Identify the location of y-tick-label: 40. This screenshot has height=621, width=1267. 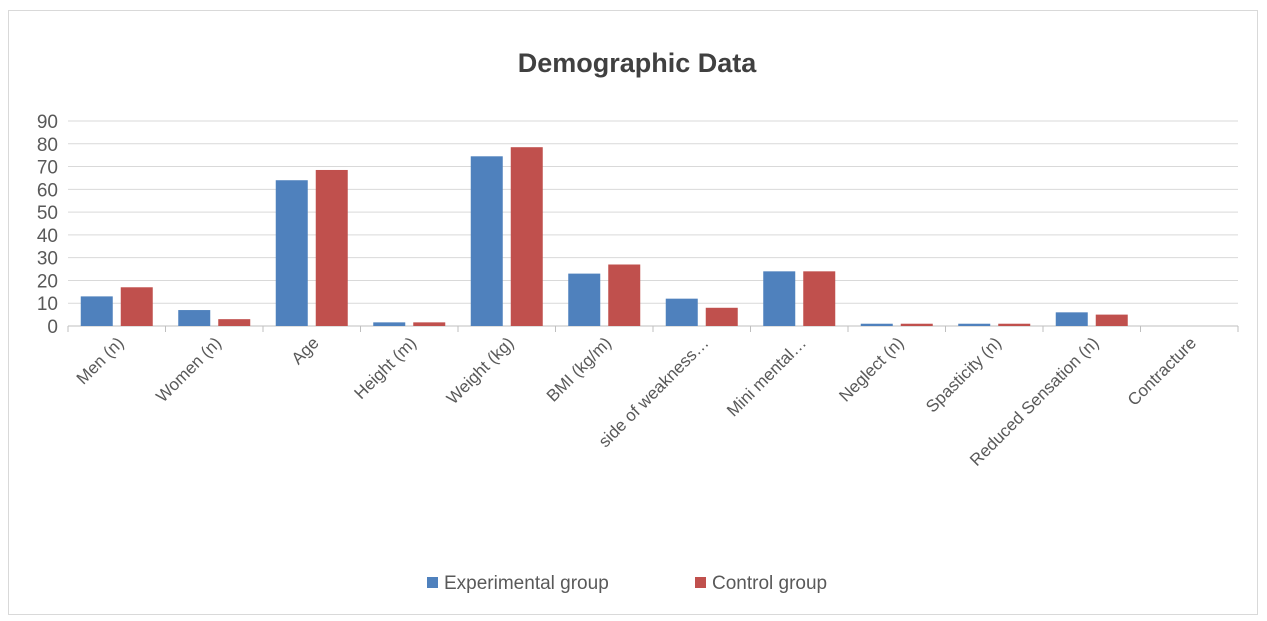
(47, 236).